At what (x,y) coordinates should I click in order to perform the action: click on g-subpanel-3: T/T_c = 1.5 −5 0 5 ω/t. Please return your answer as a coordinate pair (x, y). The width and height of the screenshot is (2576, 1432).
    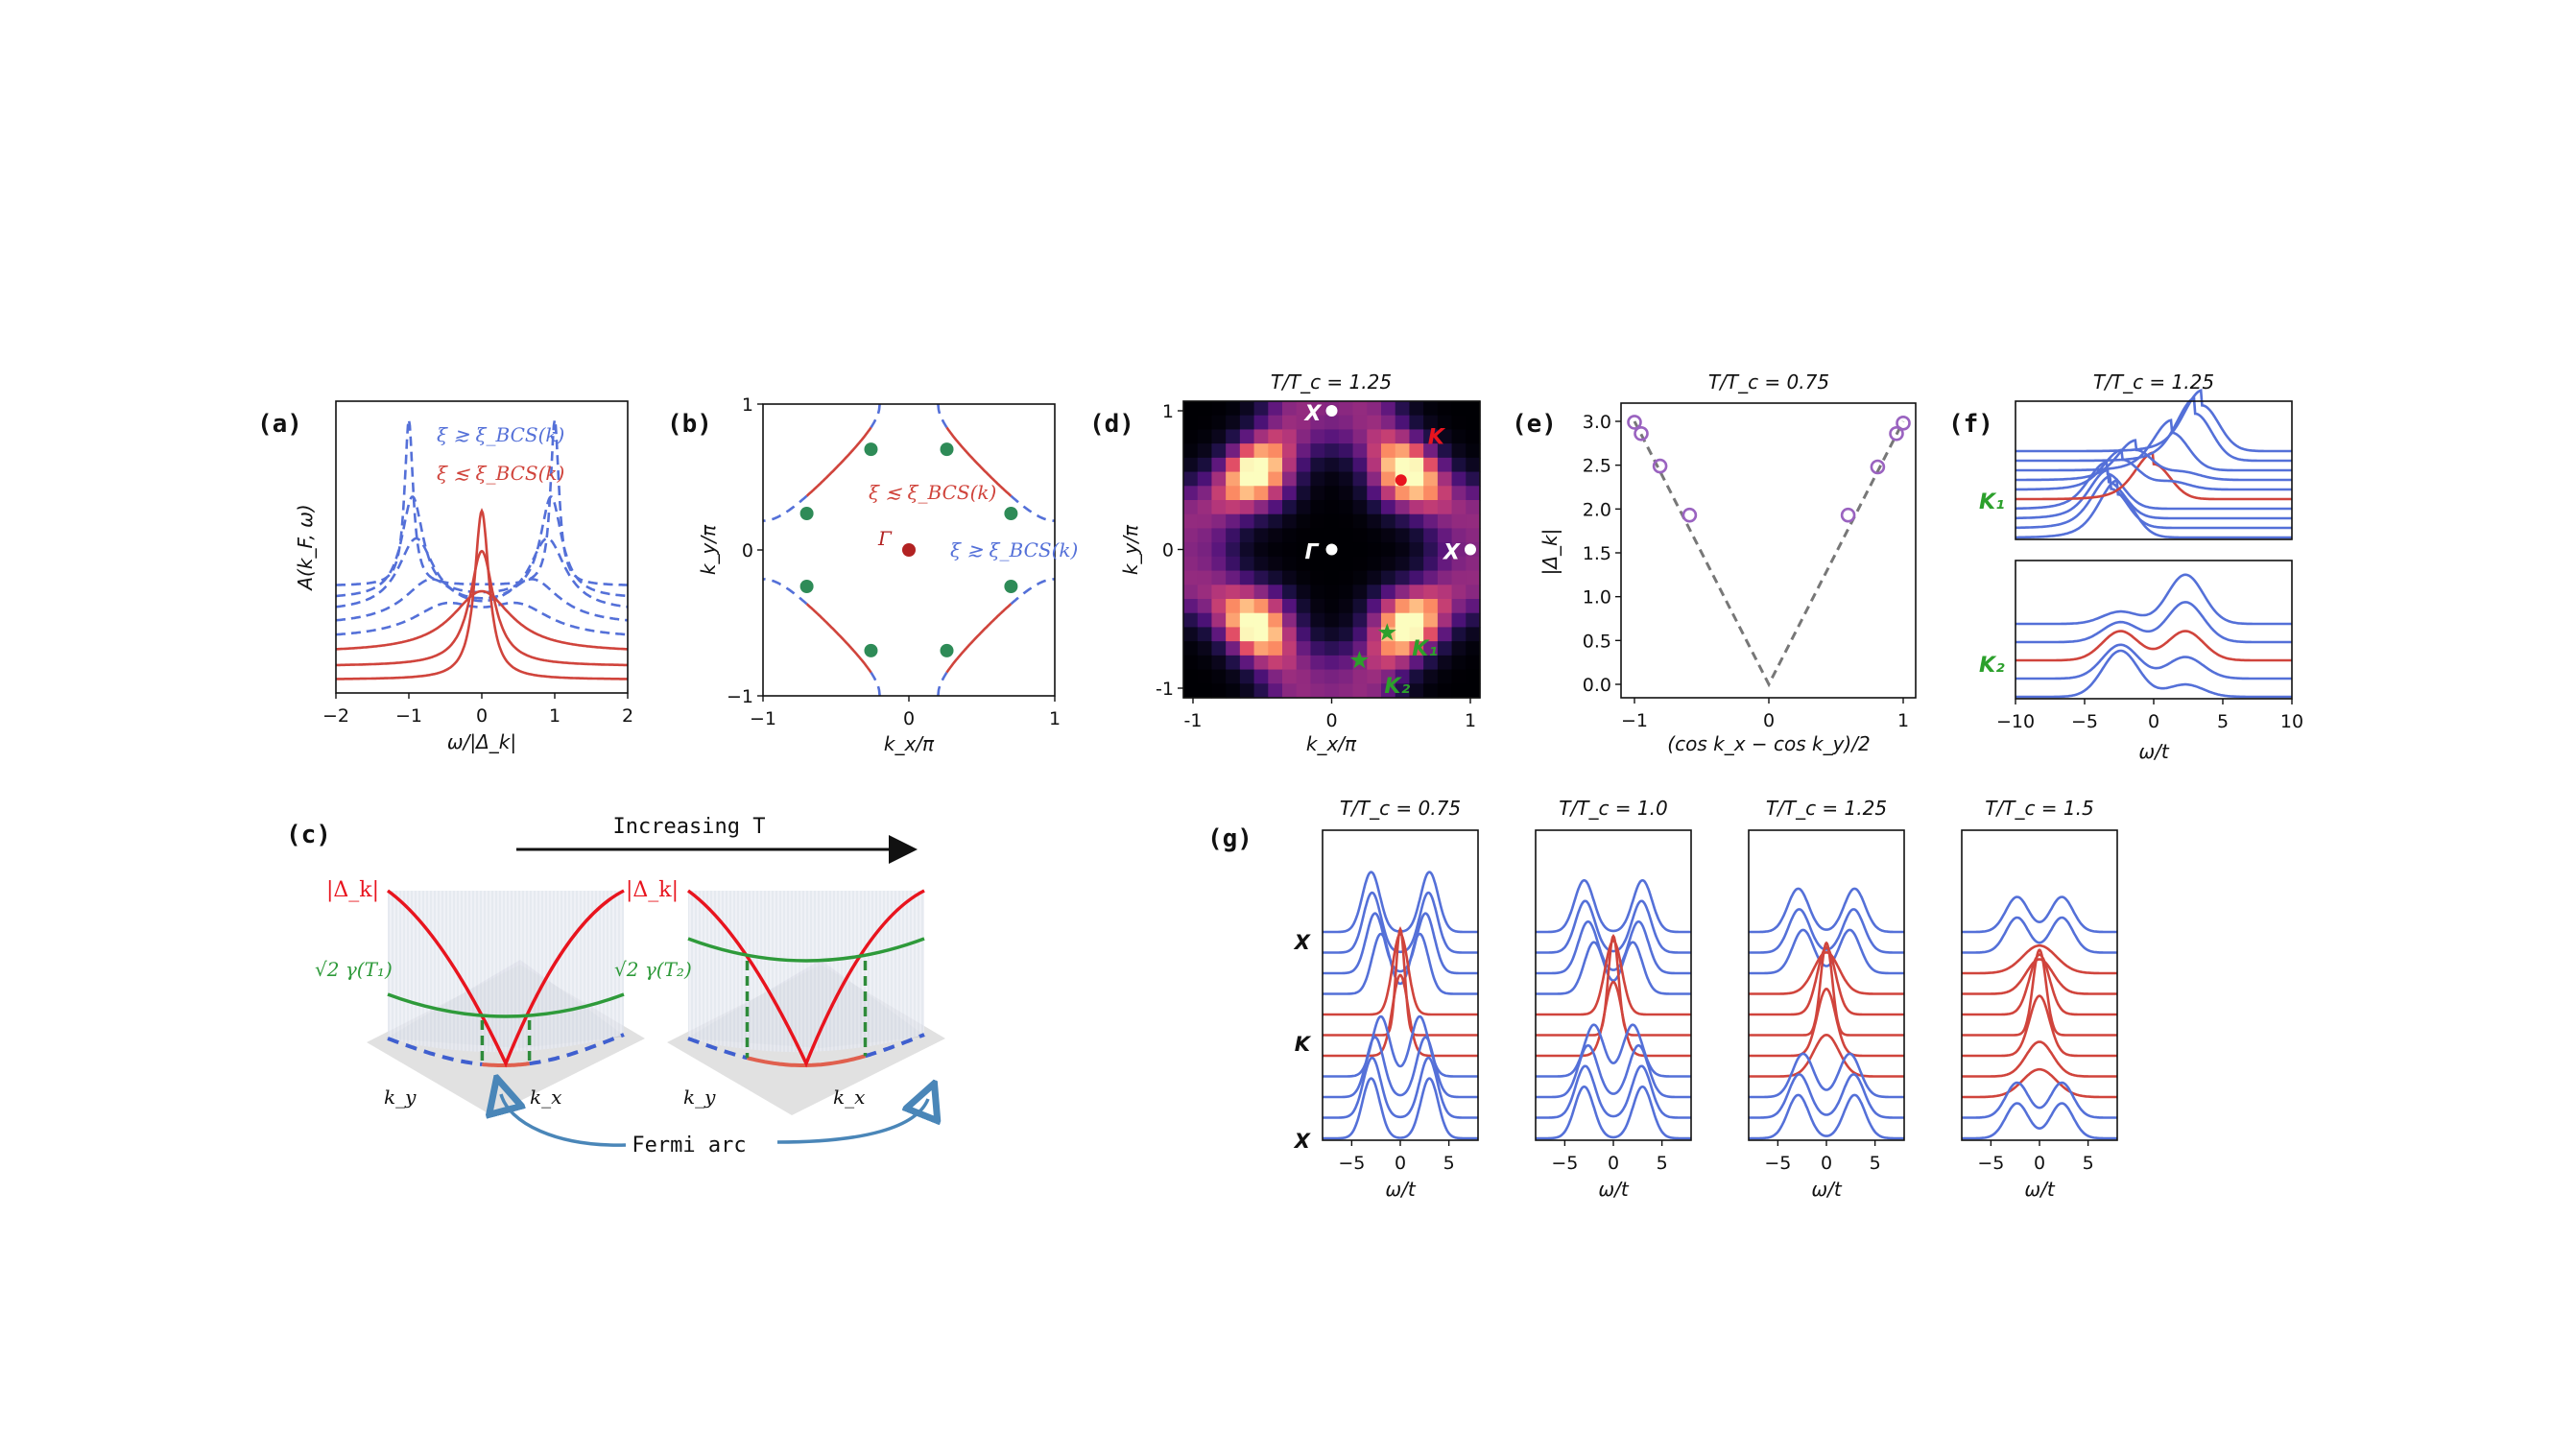
    Looking at the image, I should click on (2039, 999).